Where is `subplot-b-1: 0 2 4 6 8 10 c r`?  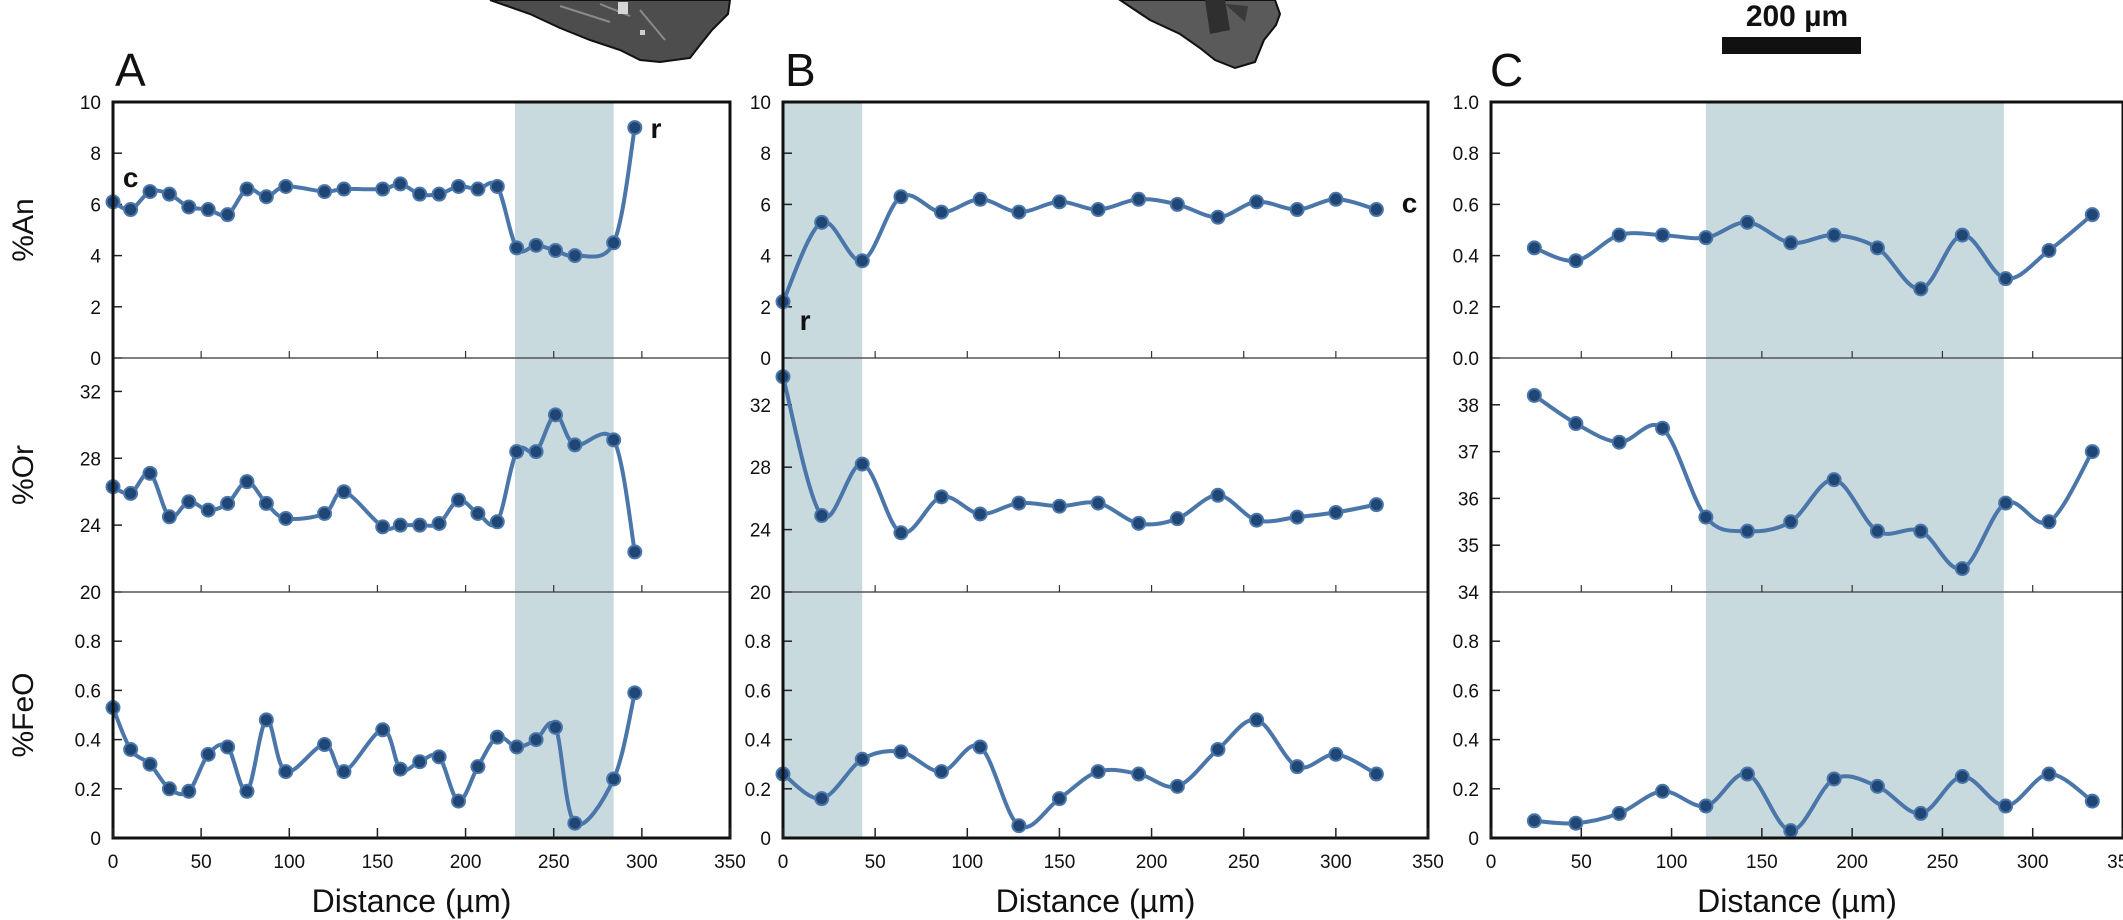
subplot-b-1: 0 2 4 6 8 10 c r is located at coordinates (1084, 231).